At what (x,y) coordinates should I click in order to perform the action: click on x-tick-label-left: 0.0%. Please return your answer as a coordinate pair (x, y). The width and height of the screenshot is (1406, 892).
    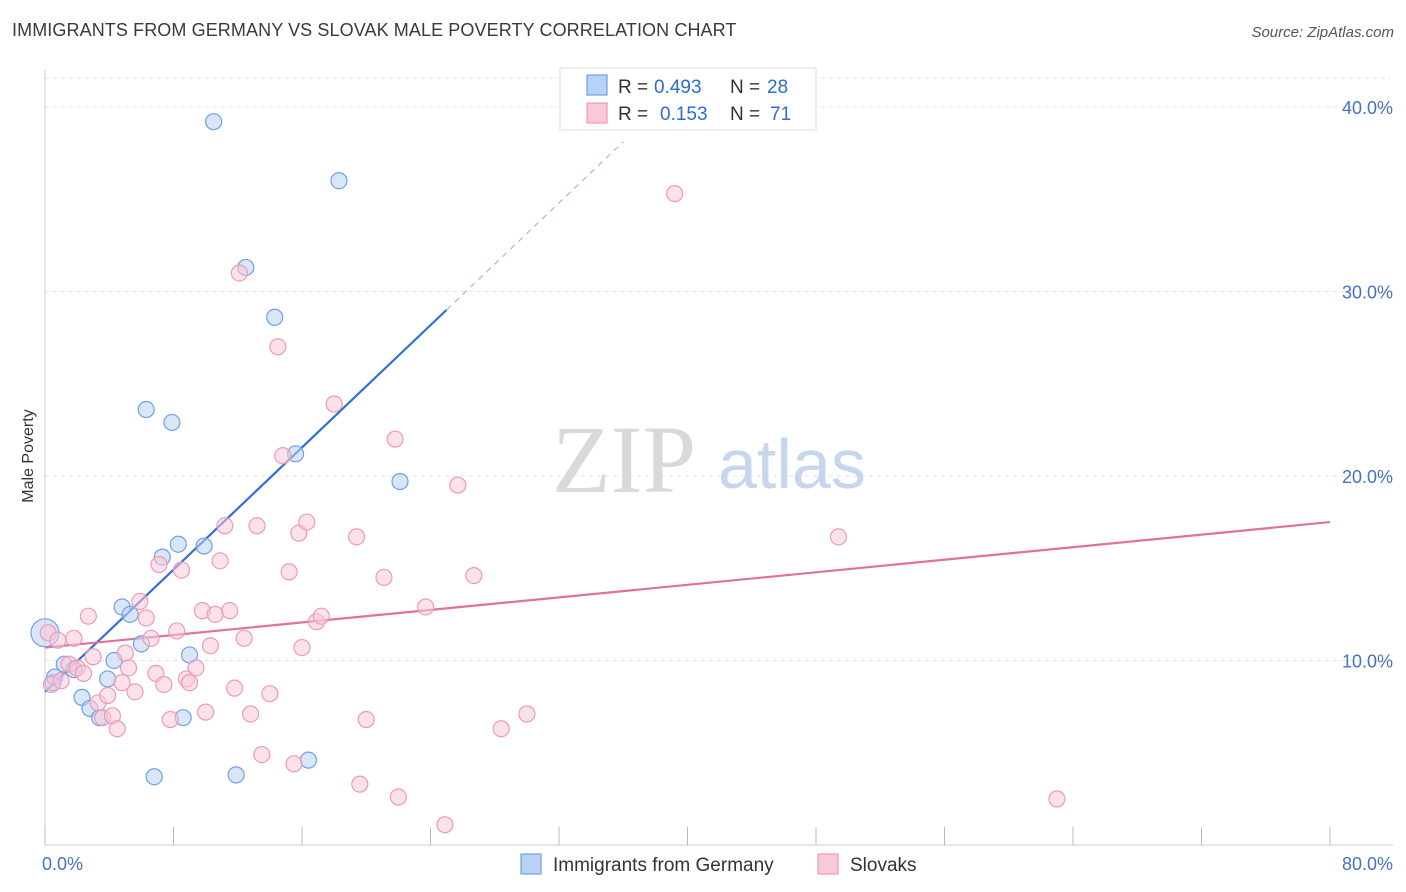
    Looking at the image, I should click on (62, 864).